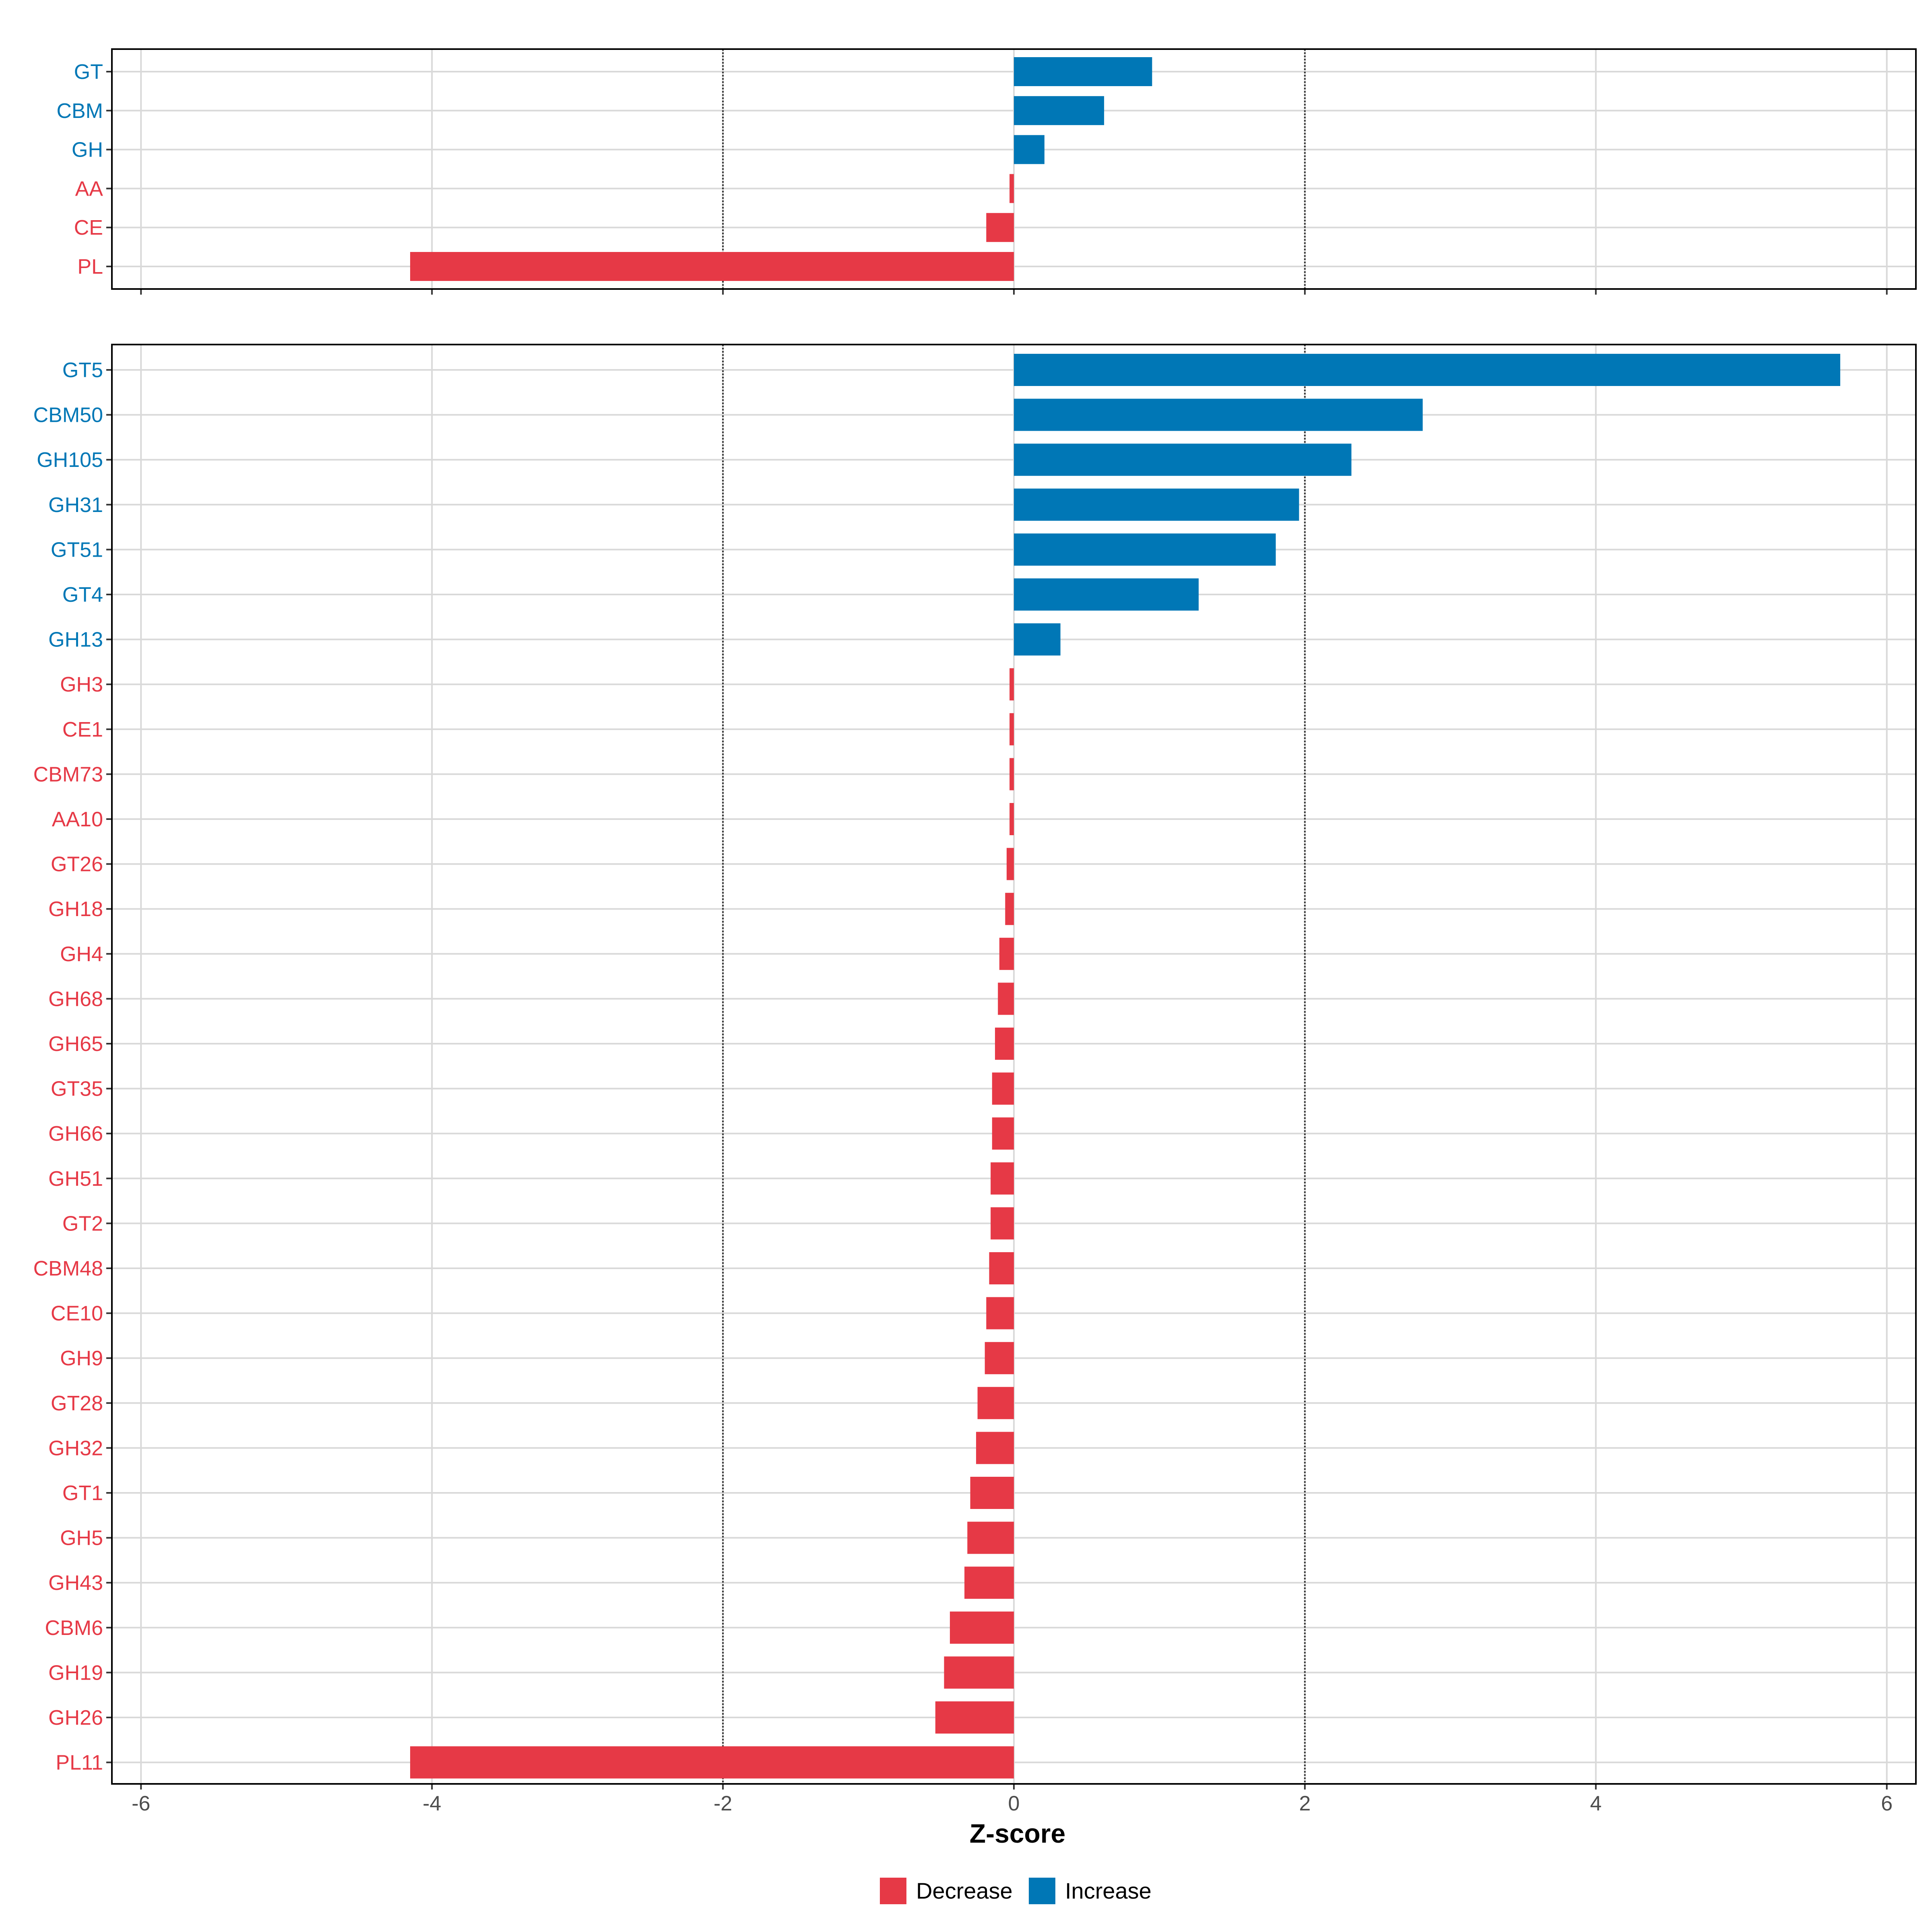  I want to click on y-tick-label-gt51: GT51, so click(77, 549).